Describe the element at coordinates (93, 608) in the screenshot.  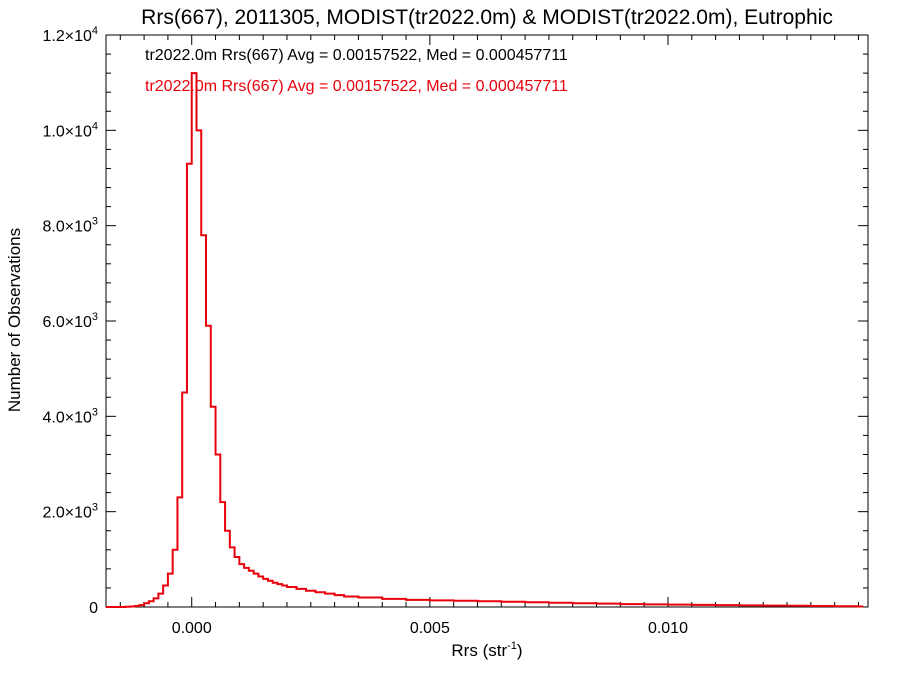
I see `y-tick-label: 0` at that location.